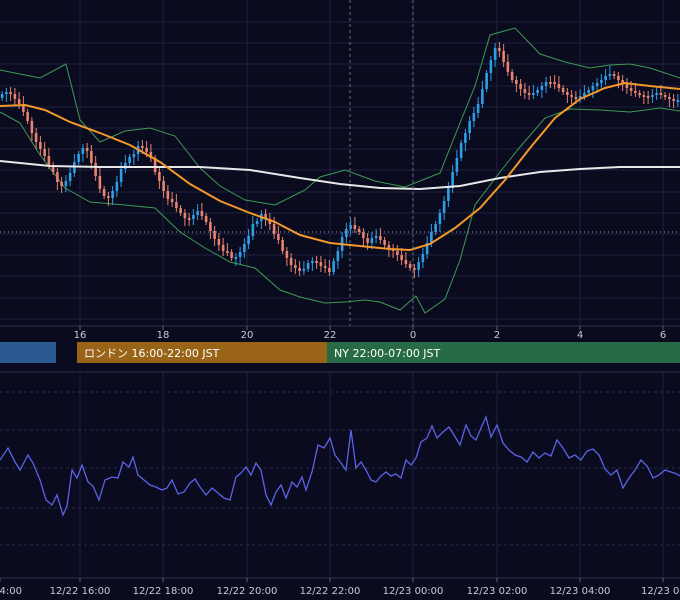  Describe the element at coordinates (370, 333) in the screenshot. I see `top-x-axis: 16 18 20 22 0 2 4 6` at that location.